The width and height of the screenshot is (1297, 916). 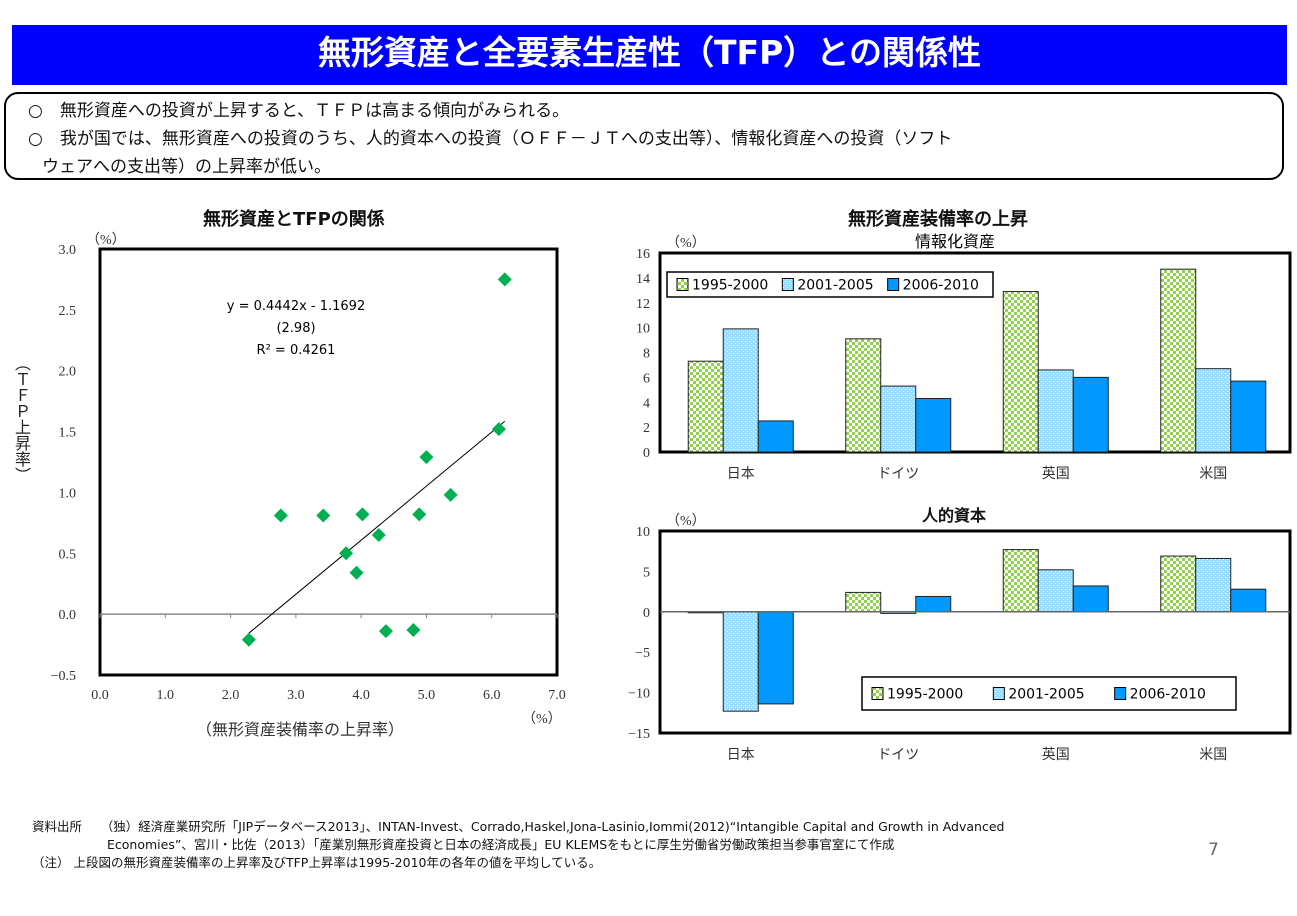 What do you see at coordinates (642, 653) in the screenshot?
I see `y-tick-label: −5` at bounding box center [642, 653].